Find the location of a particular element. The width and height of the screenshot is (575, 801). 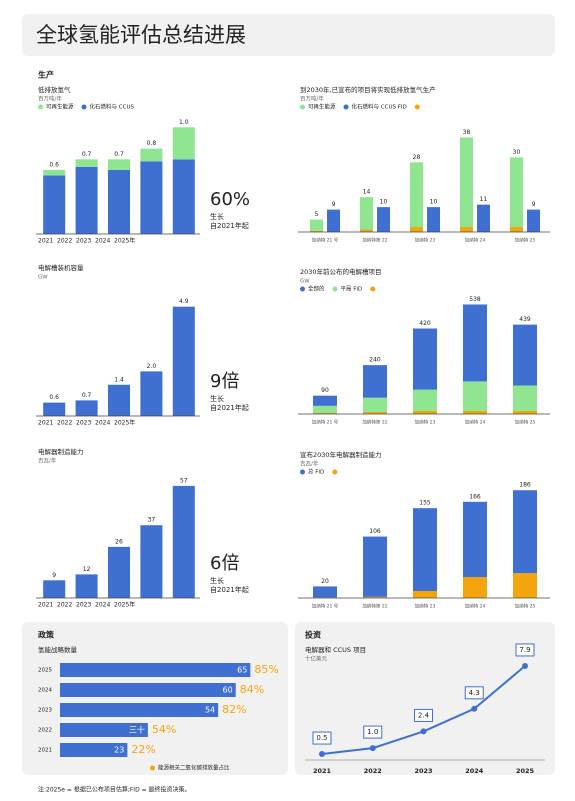

chart-subtitle: 十亿美元 is located at coordinates (316, 659).